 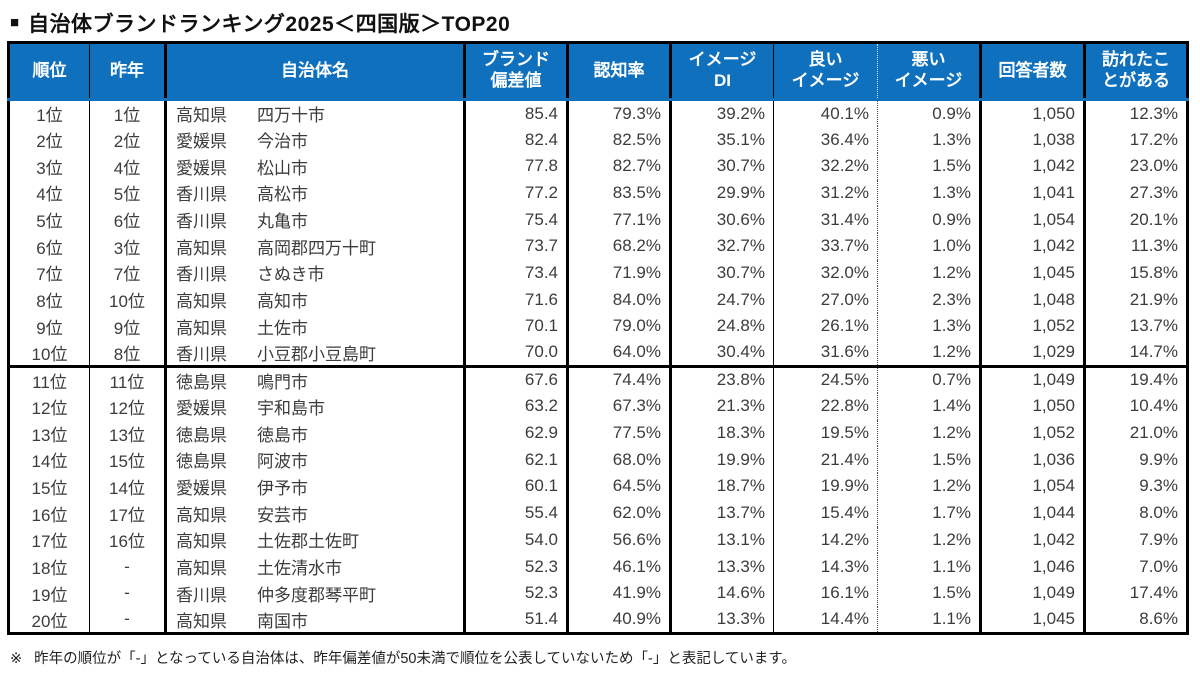 I want to click on city-label: 徳島市, so click(x=282, y=435).